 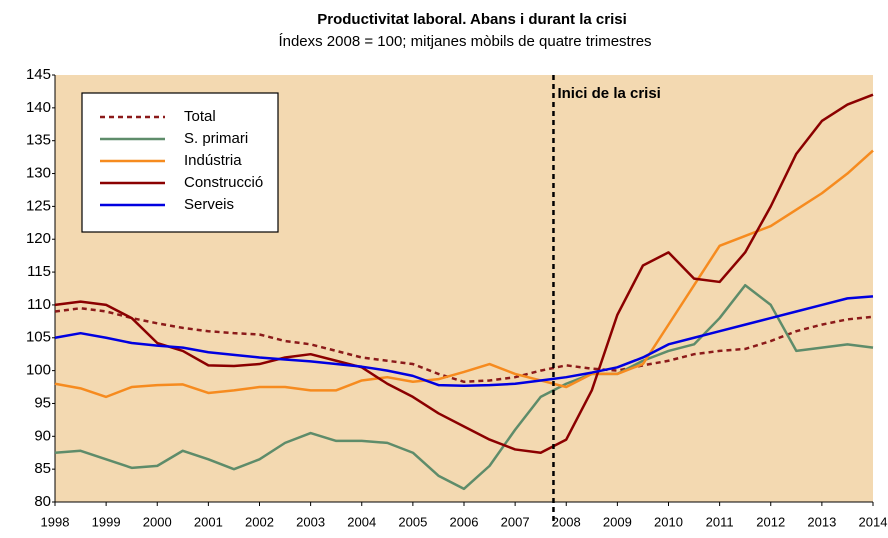 I want to click on x-tick-label: 2007, so click(x=515, y=521).